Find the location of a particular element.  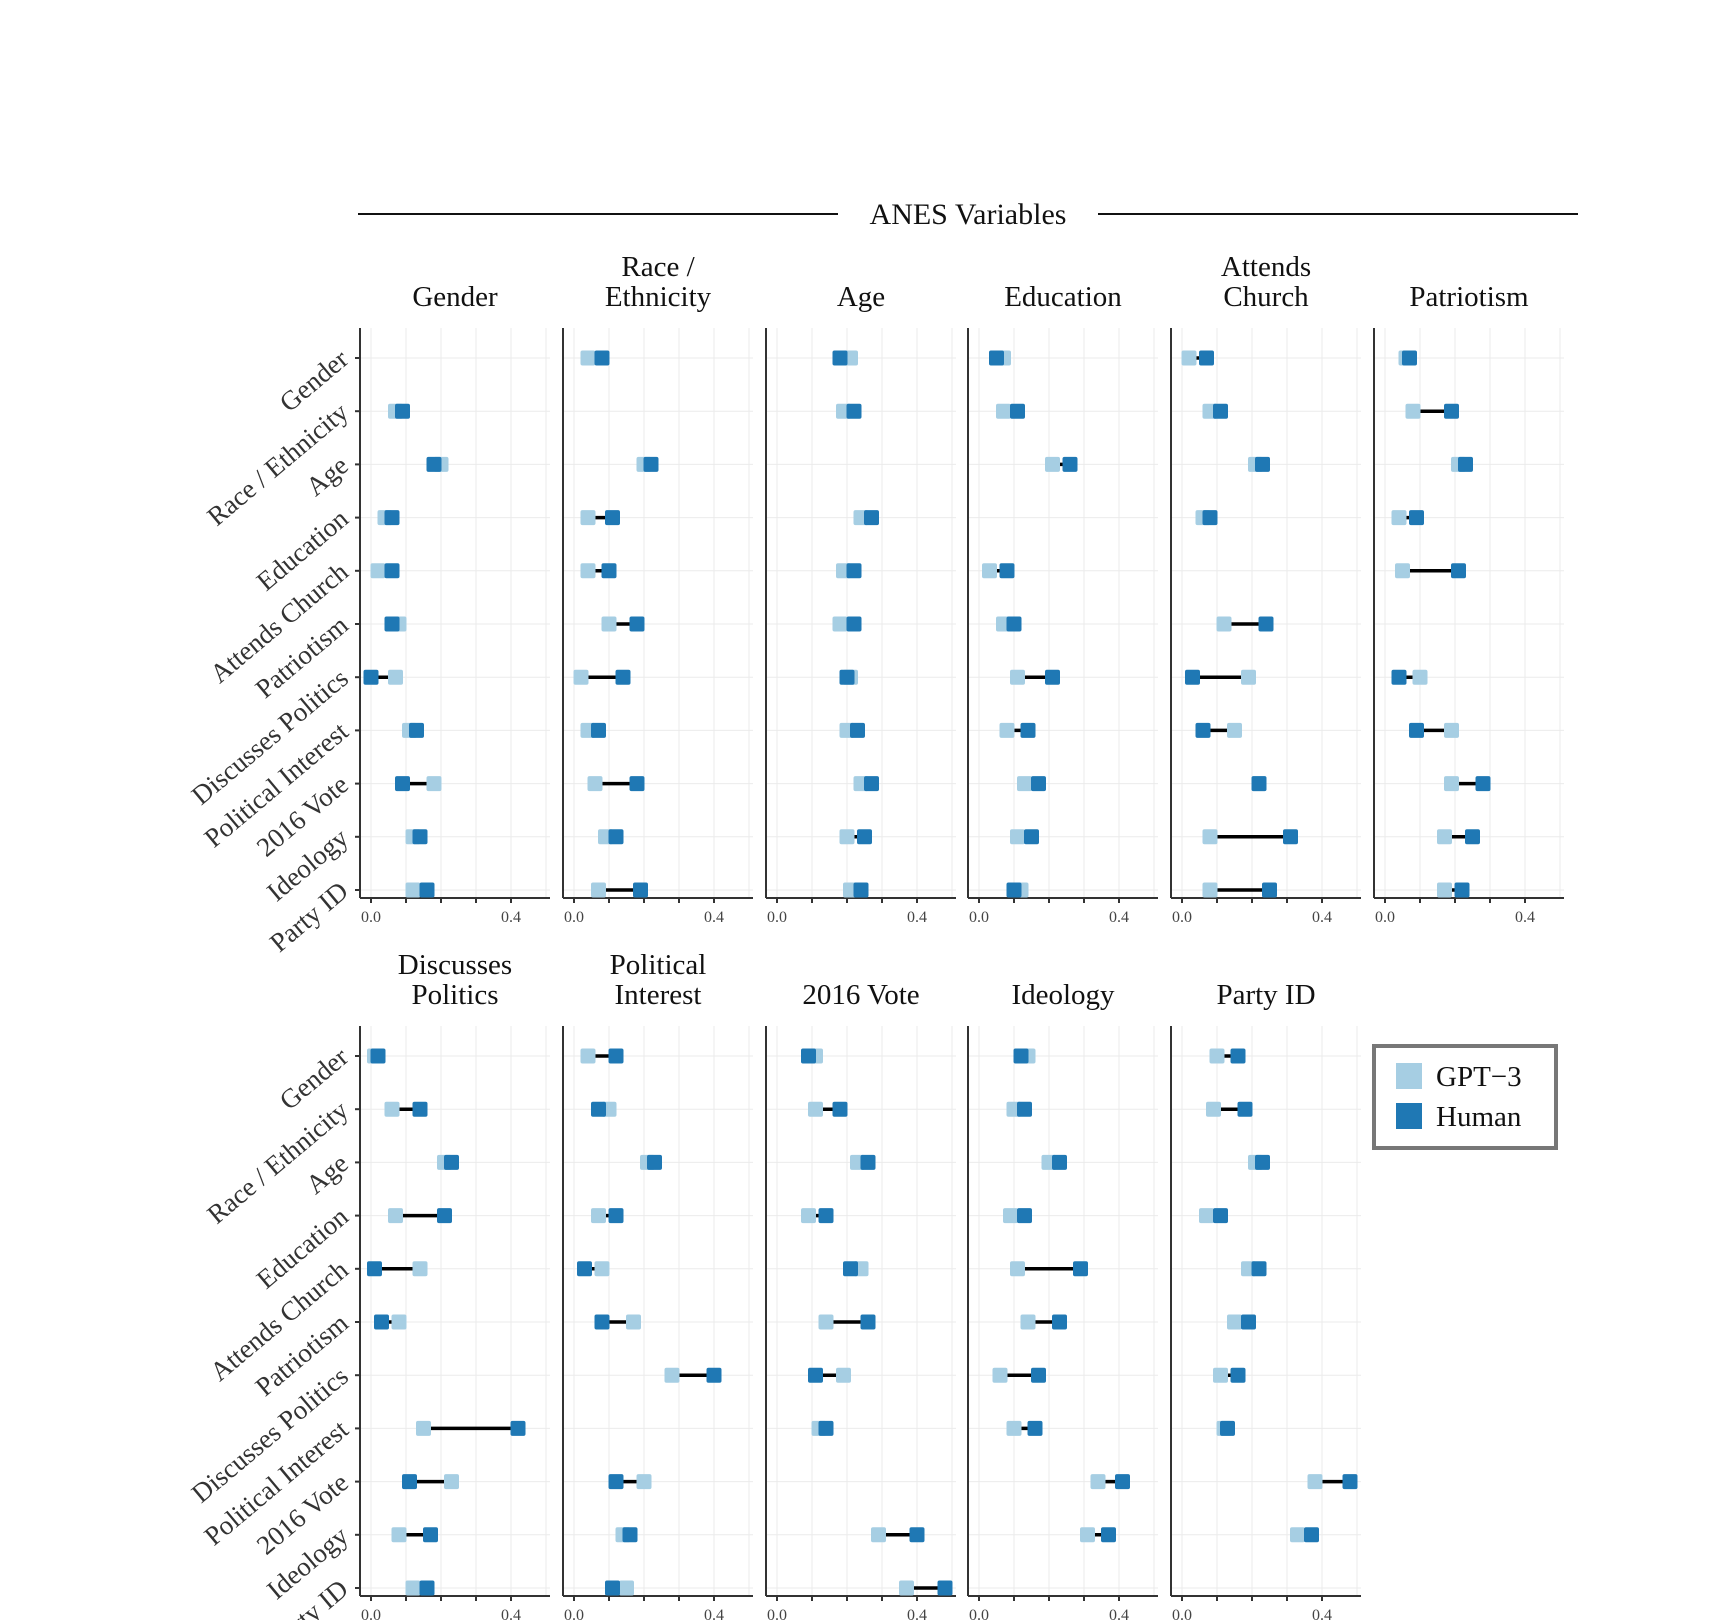

facet-age: Age 0.0 0.4 is located at coordinates (860, 603).